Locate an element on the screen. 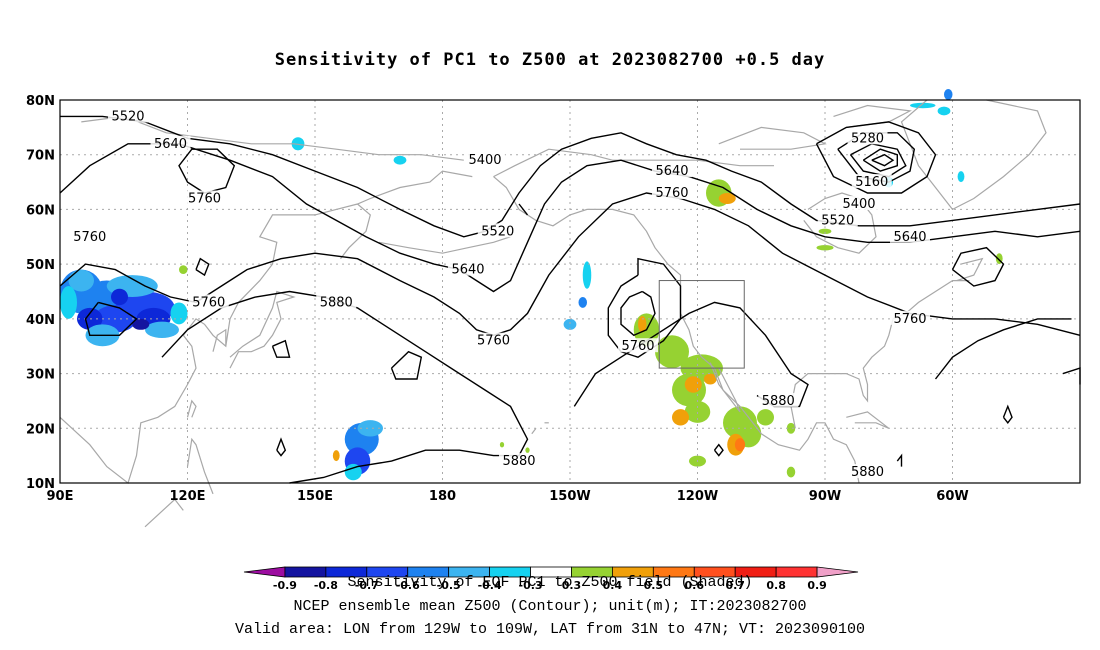 The height and width of the screenshot is (650, 1100). lat-tick-label: 20N is located at coordinates (40, 429).